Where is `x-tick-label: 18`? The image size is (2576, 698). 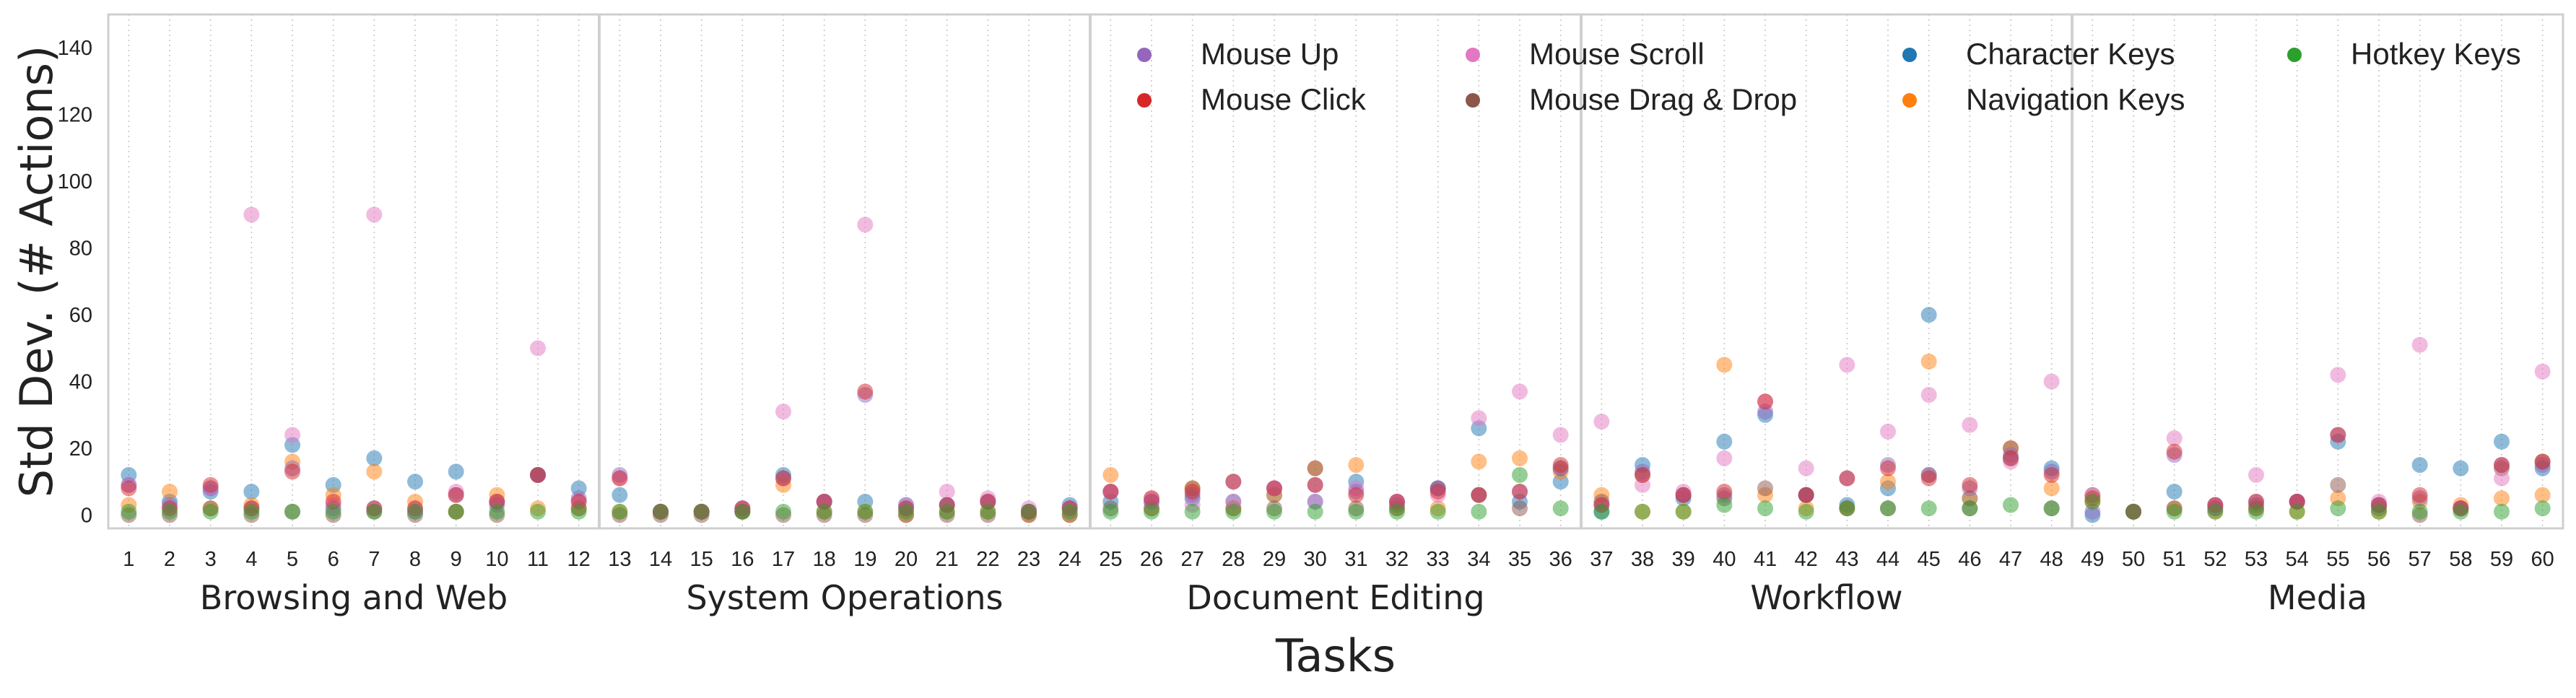 x-tick-label: 18 is located at coordinates (824, 559).